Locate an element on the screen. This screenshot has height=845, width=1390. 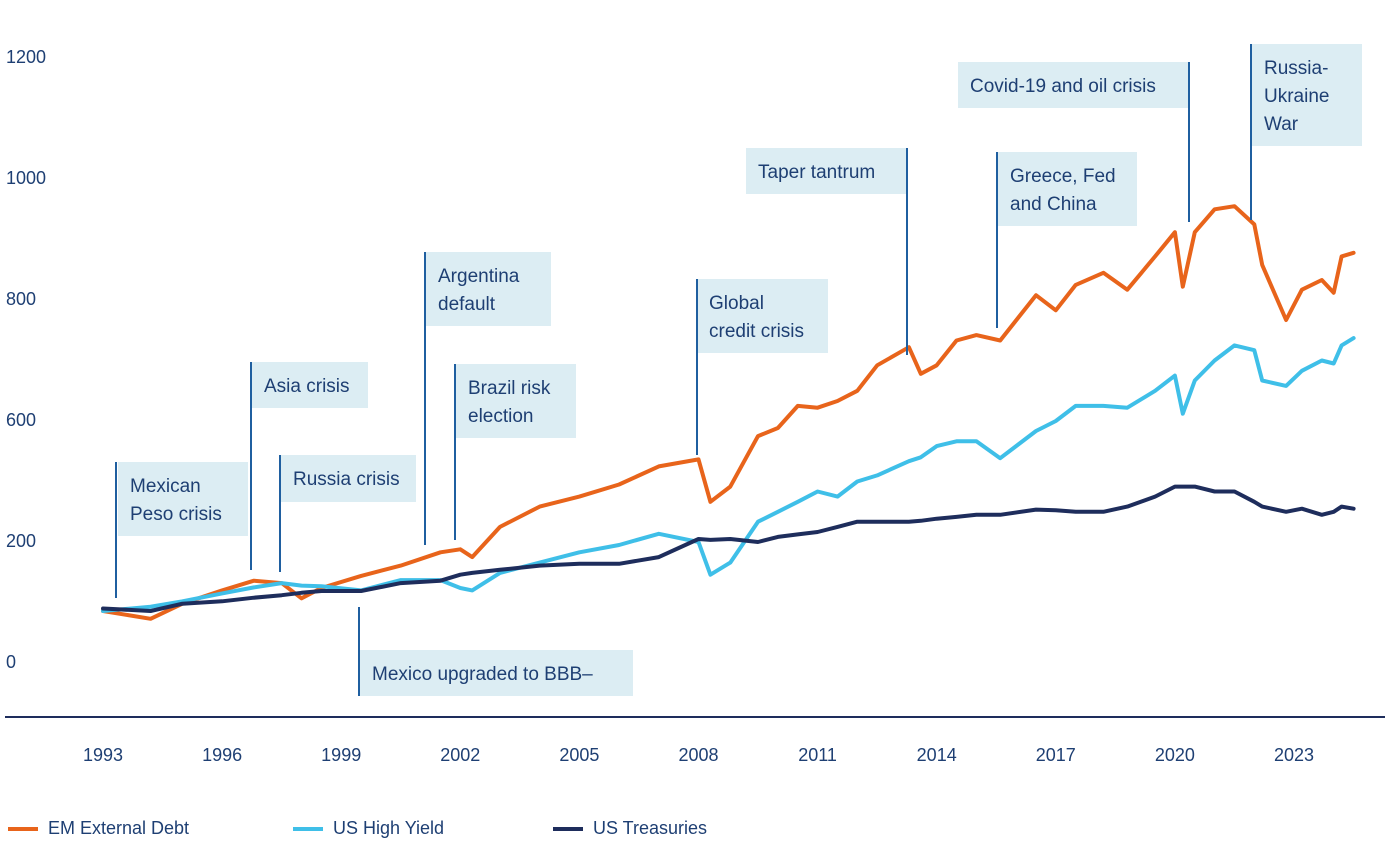
annotation: Mexican Peso crisis is located at coordinates (183, 499).